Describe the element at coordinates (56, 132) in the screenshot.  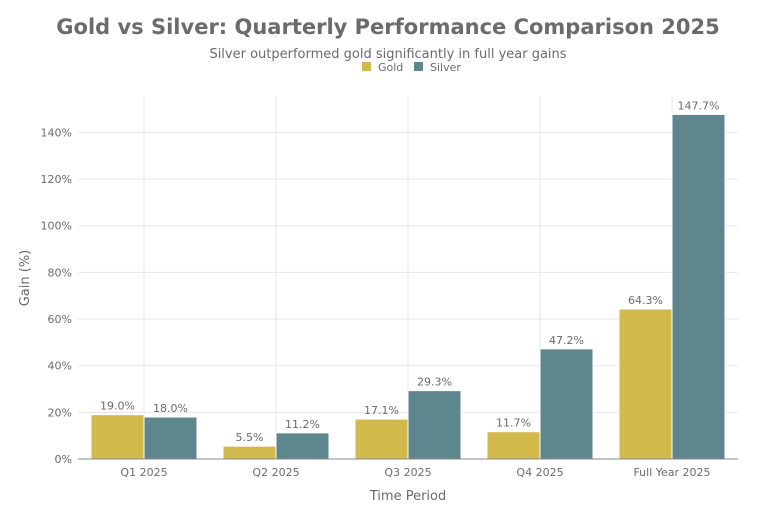
I see `y-tick-label: 140%` at that location.